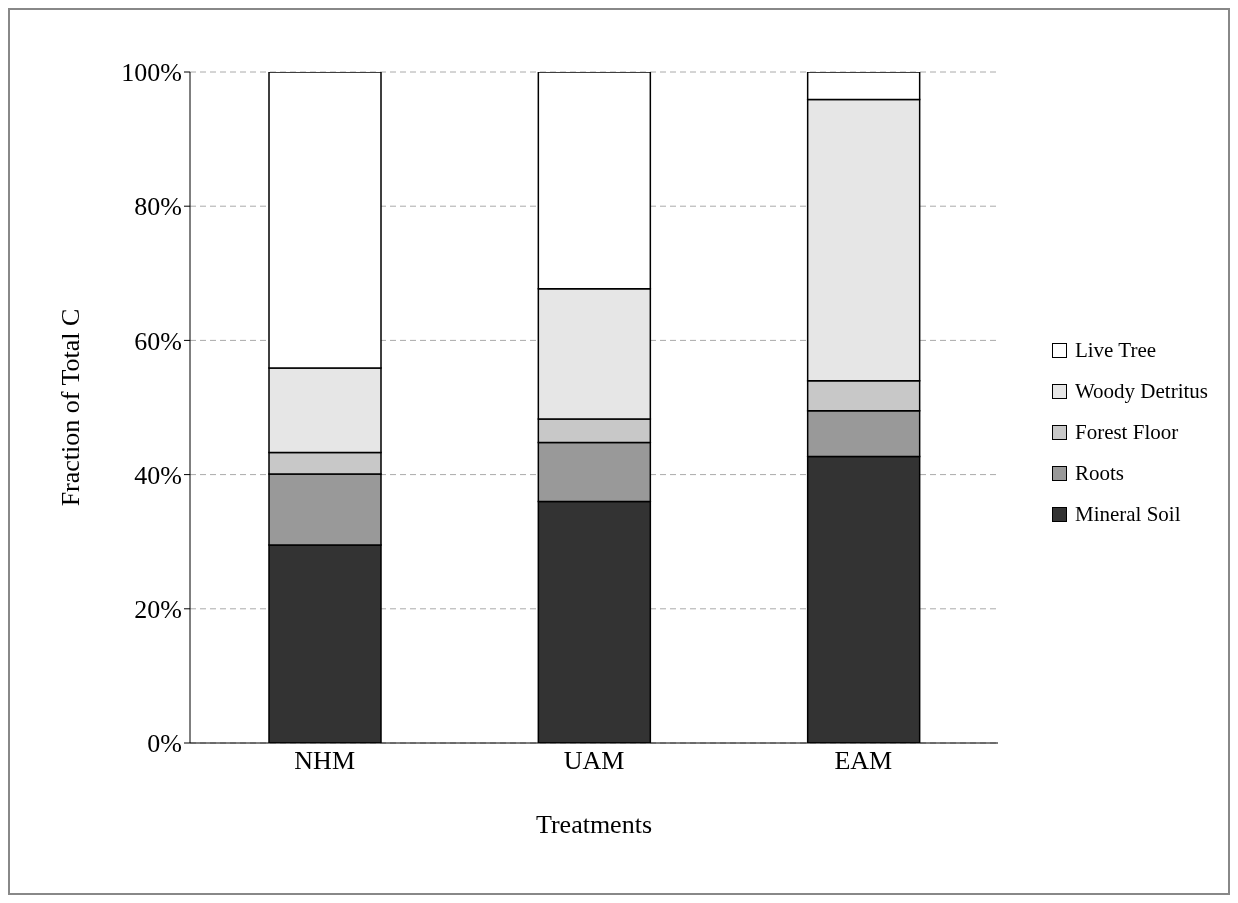 The height and width of the screenshot is (903, 1238). I want to click on legend-label: Roots, so click(1099, 473).